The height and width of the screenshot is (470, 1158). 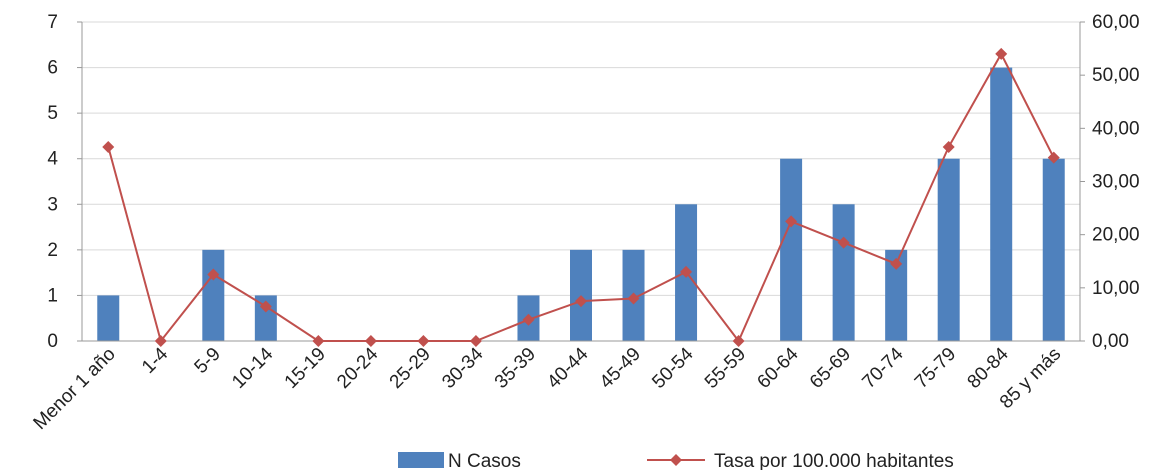 I want to click on right-tick-label: 50,00, so click(x=1116, y=75).